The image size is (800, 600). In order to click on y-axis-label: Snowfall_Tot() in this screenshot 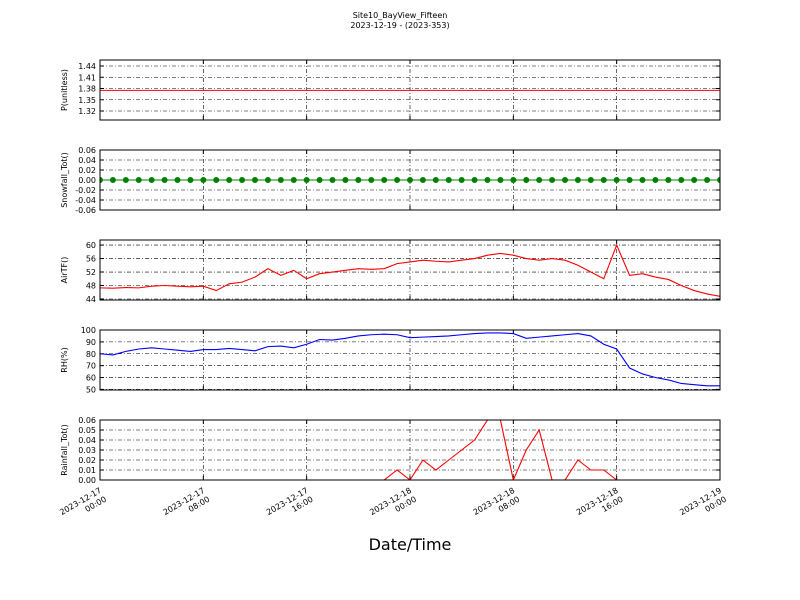, I will do `click(64, 180)`.